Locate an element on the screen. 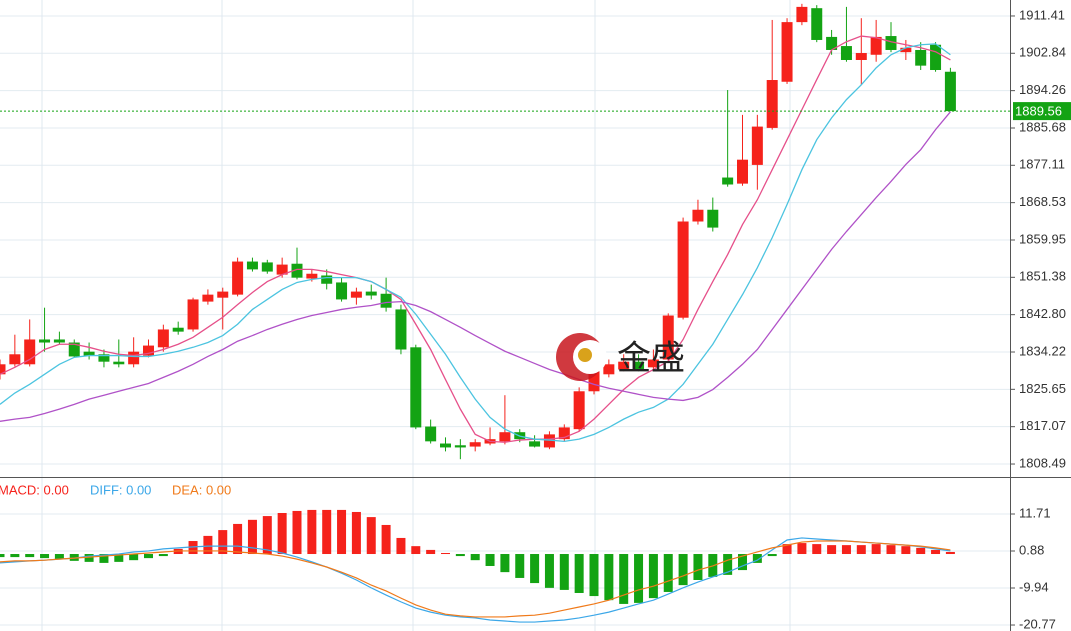 The width and height of the screenshot is (1071, 631). y-tick-label: 1842.80 is located at coordinates (1042, 313).